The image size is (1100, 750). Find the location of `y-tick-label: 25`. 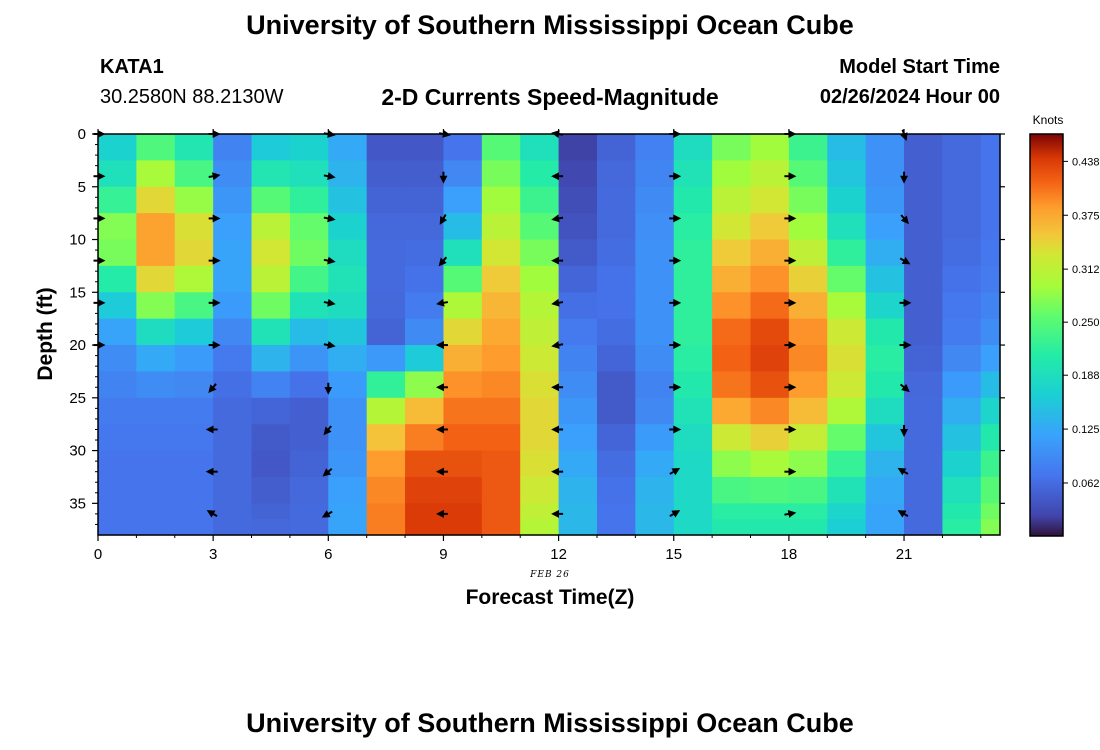

y-tick-label: 25 is located at coordinates (77, 398).